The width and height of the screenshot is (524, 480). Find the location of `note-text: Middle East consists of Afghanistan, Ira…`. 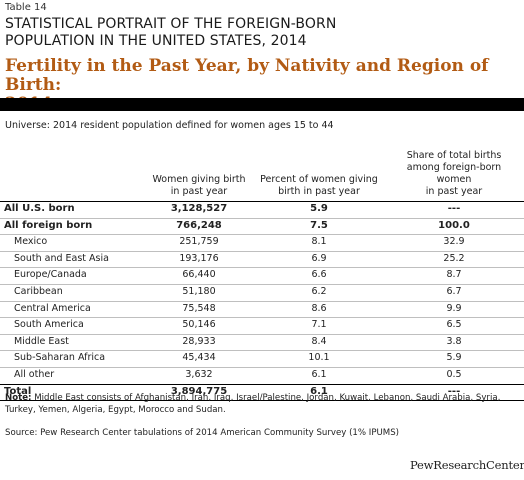

note-text: Middle East consists of Afghanistan, Ira… is located at coordinates (253, 404).